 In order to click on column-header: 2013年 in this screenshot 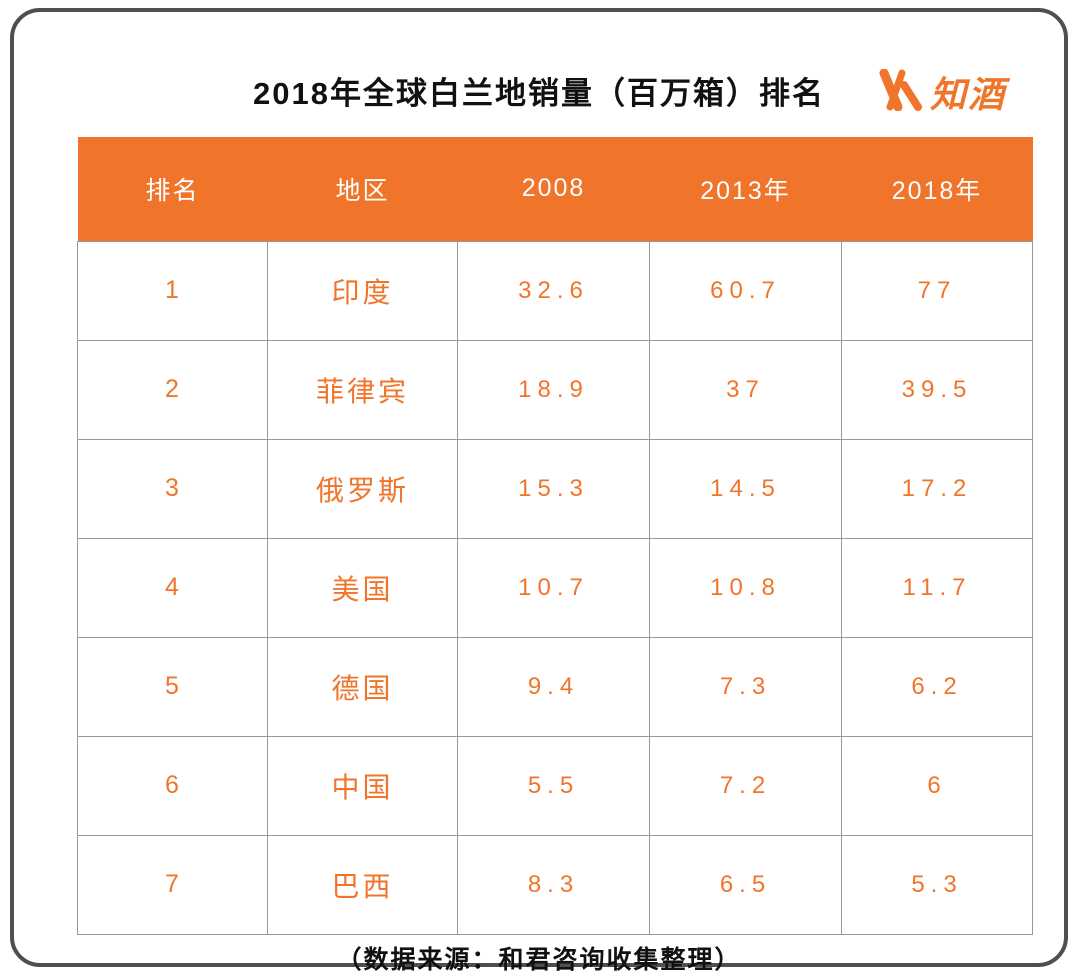, I will do `click(745, 189)`.